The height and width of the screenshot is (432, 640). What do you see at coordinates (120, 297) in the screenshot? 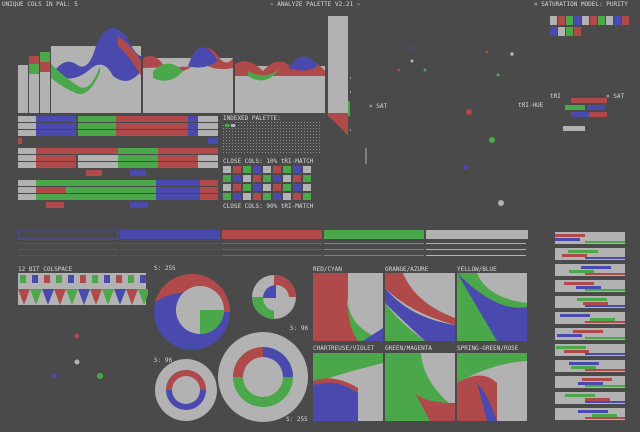
I see `colspace-wedge` at bounding box center [120, 297].